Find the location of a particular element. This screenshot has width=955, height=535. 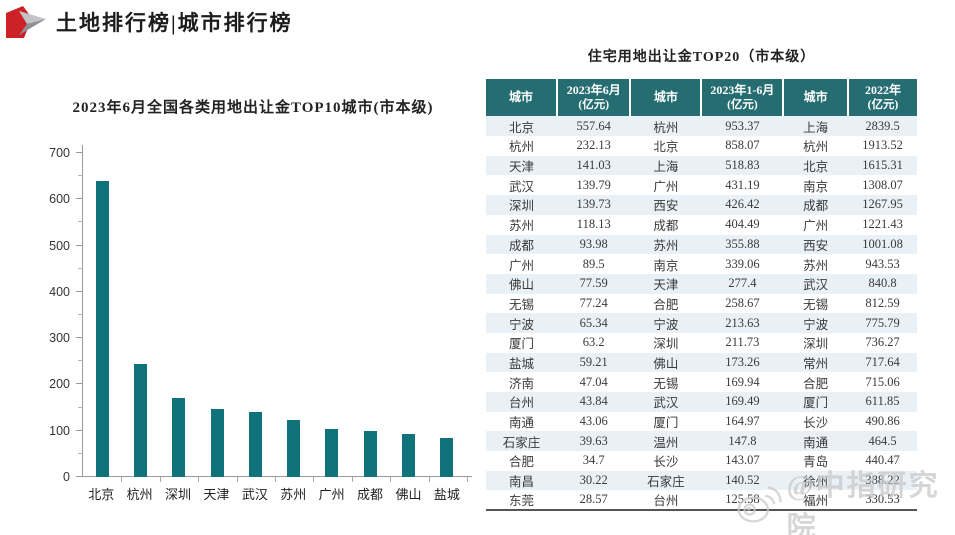

table-cell: 141.03 is located at coordinates (593, 165).